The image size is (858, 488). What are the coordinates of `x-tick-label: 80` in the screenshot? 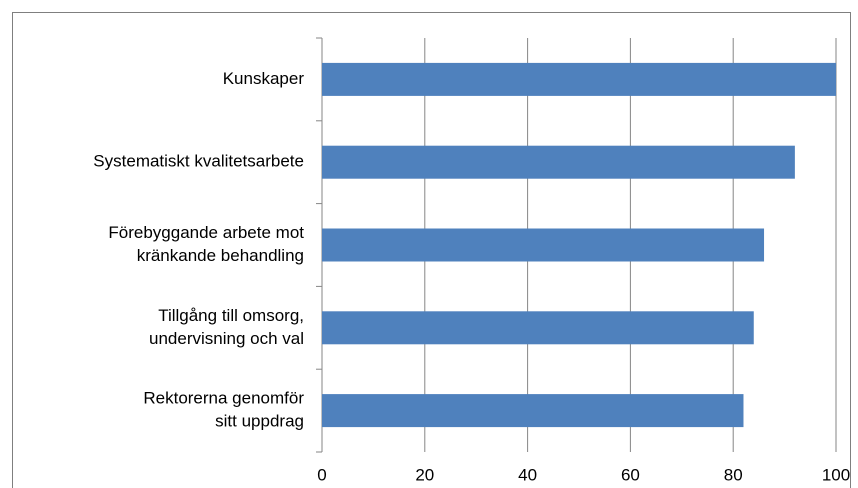 It's located at (733, 474).